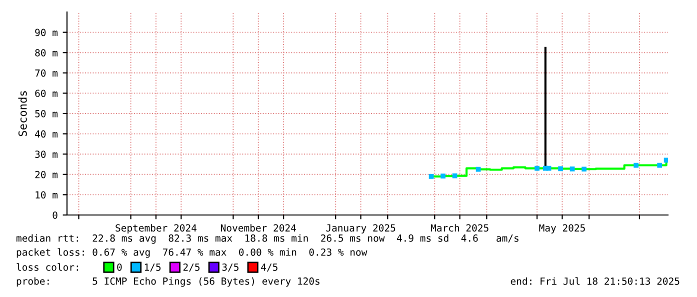 The width and height of the screenshot is (697, 297). Describe the element at coordinates (267, 239) in the screenshot. I see `text: median rtt: 22.8 ms avg 82.3 ms max 18.8 ms min 26.5 ms now 4.9 ms sd 4.6 am/s` at that location.